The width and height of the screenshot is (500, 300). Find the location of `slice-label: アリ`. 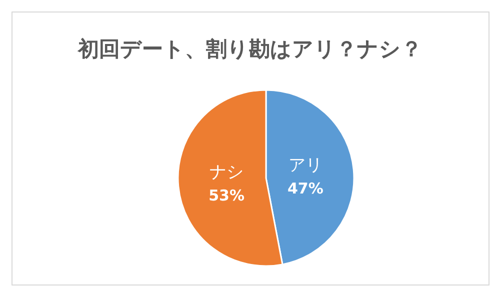

slice-label: アリ is located at coordinates (305, 165).